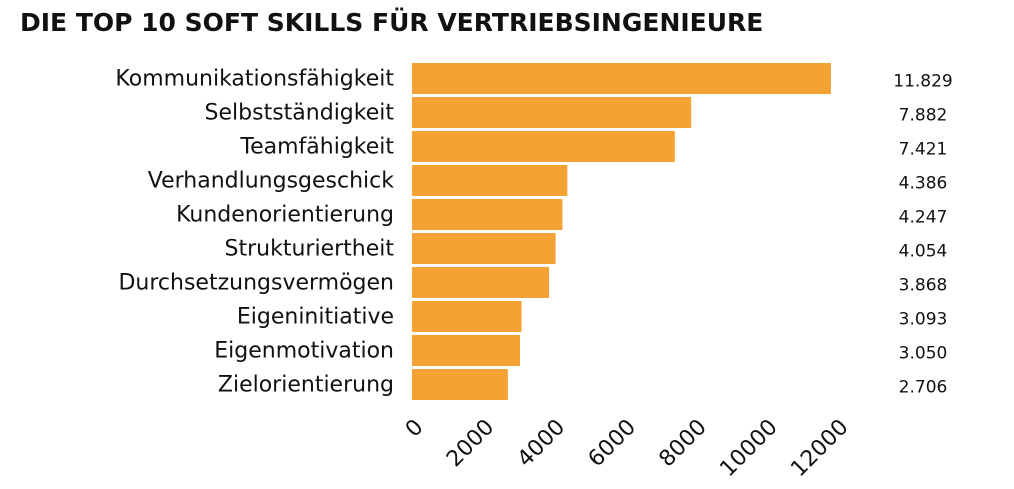 This screenshot has height=489, width=1014. I want to click on x-tick-label: 4000, so click(541, 443).